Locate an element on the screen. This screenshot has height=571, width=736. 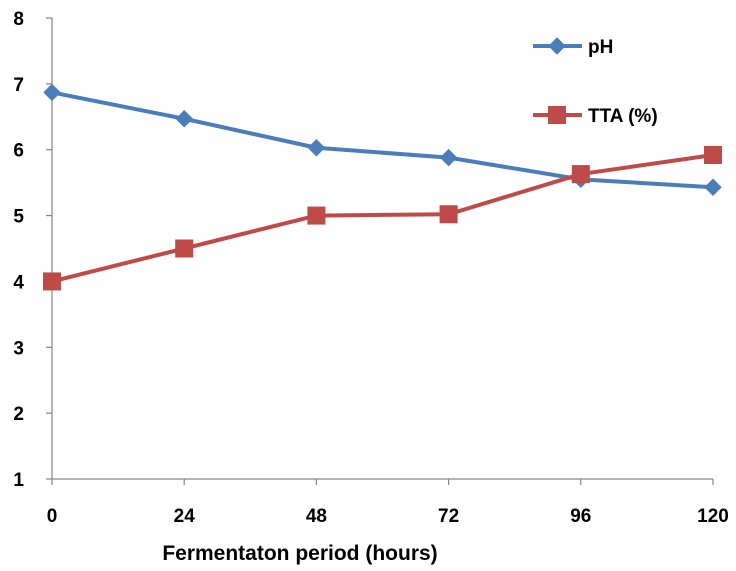
y-tick-label: 1 is located at coordinates (18, 480).